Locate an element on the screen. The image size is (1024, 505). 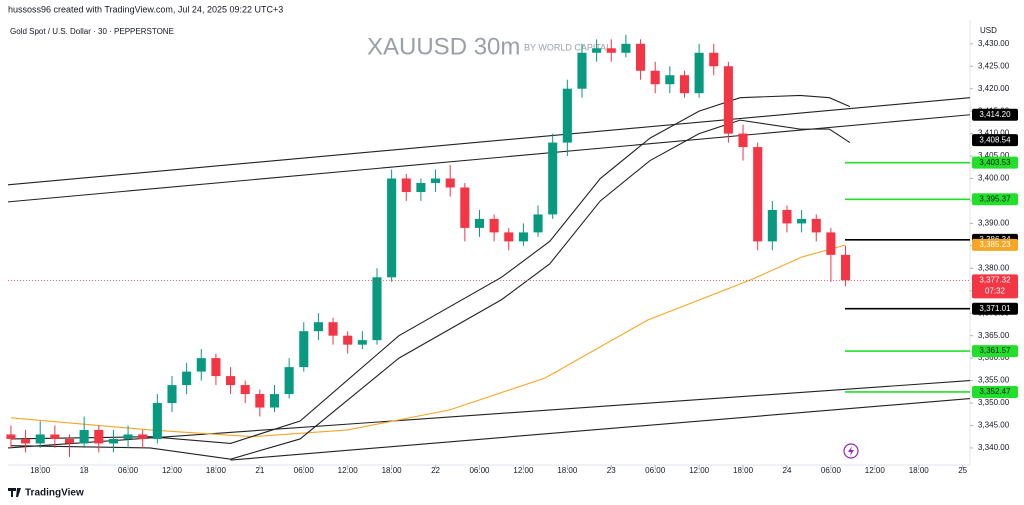
price-tag-label: 3,403.53 is located at coordinates (995, 162).